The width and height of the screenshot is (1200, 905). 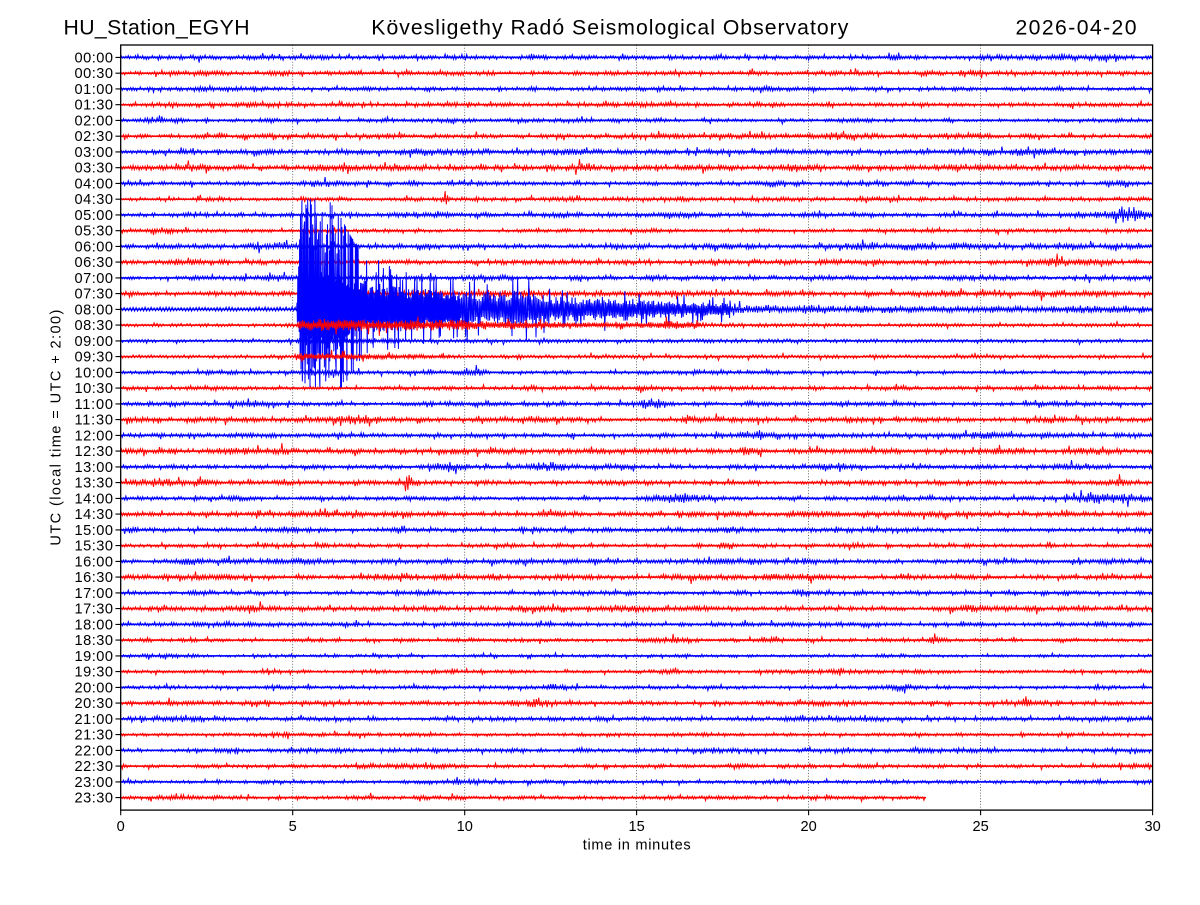 What do you see at coordinates (94, 594) in the screenshot?
I see `svg-text: 17:00` at bounding box center [94, 594].